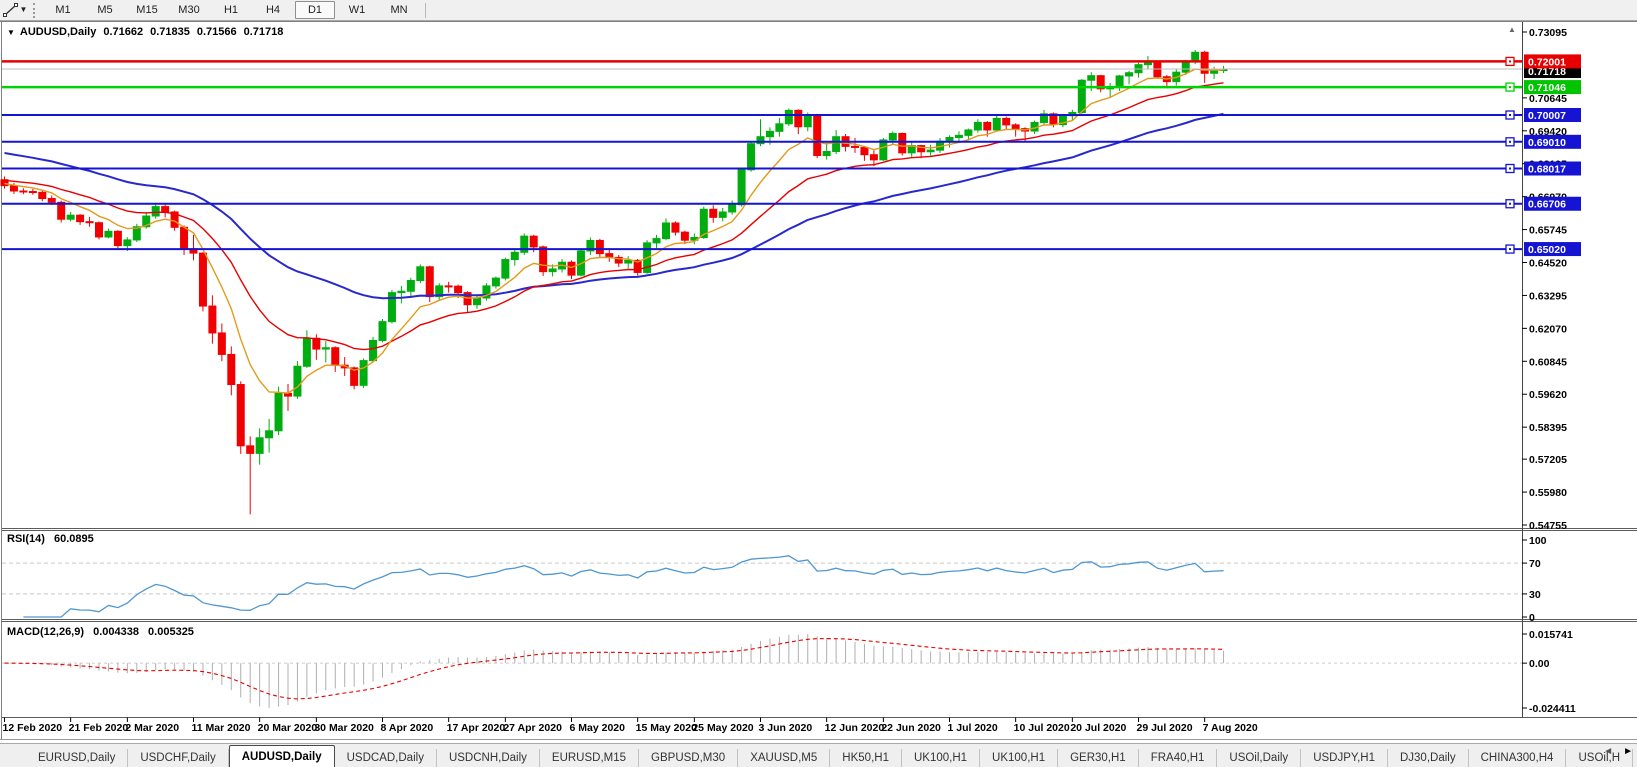 Image resolution: width=1637 pixels, height=767 pixels. I want to click on price-tick-label: 0.54755, so click(1548, 526).